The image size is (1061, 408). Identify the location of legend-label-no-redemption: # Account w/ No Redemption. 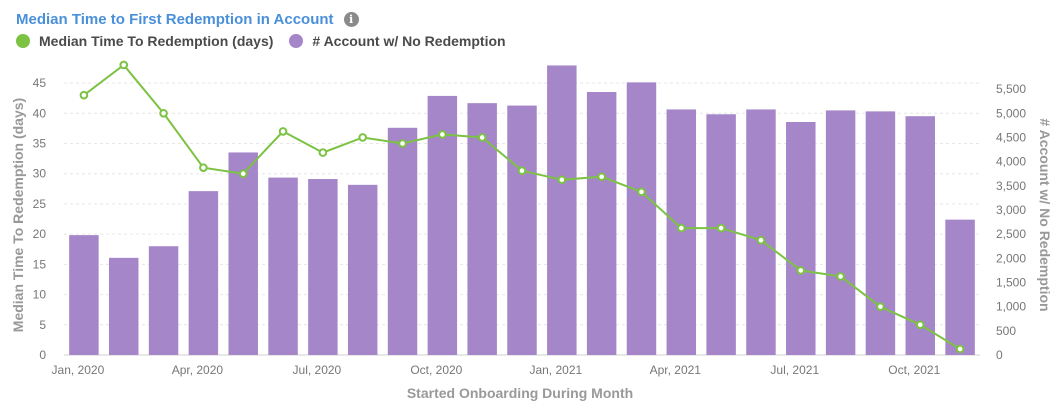
(409, 41).